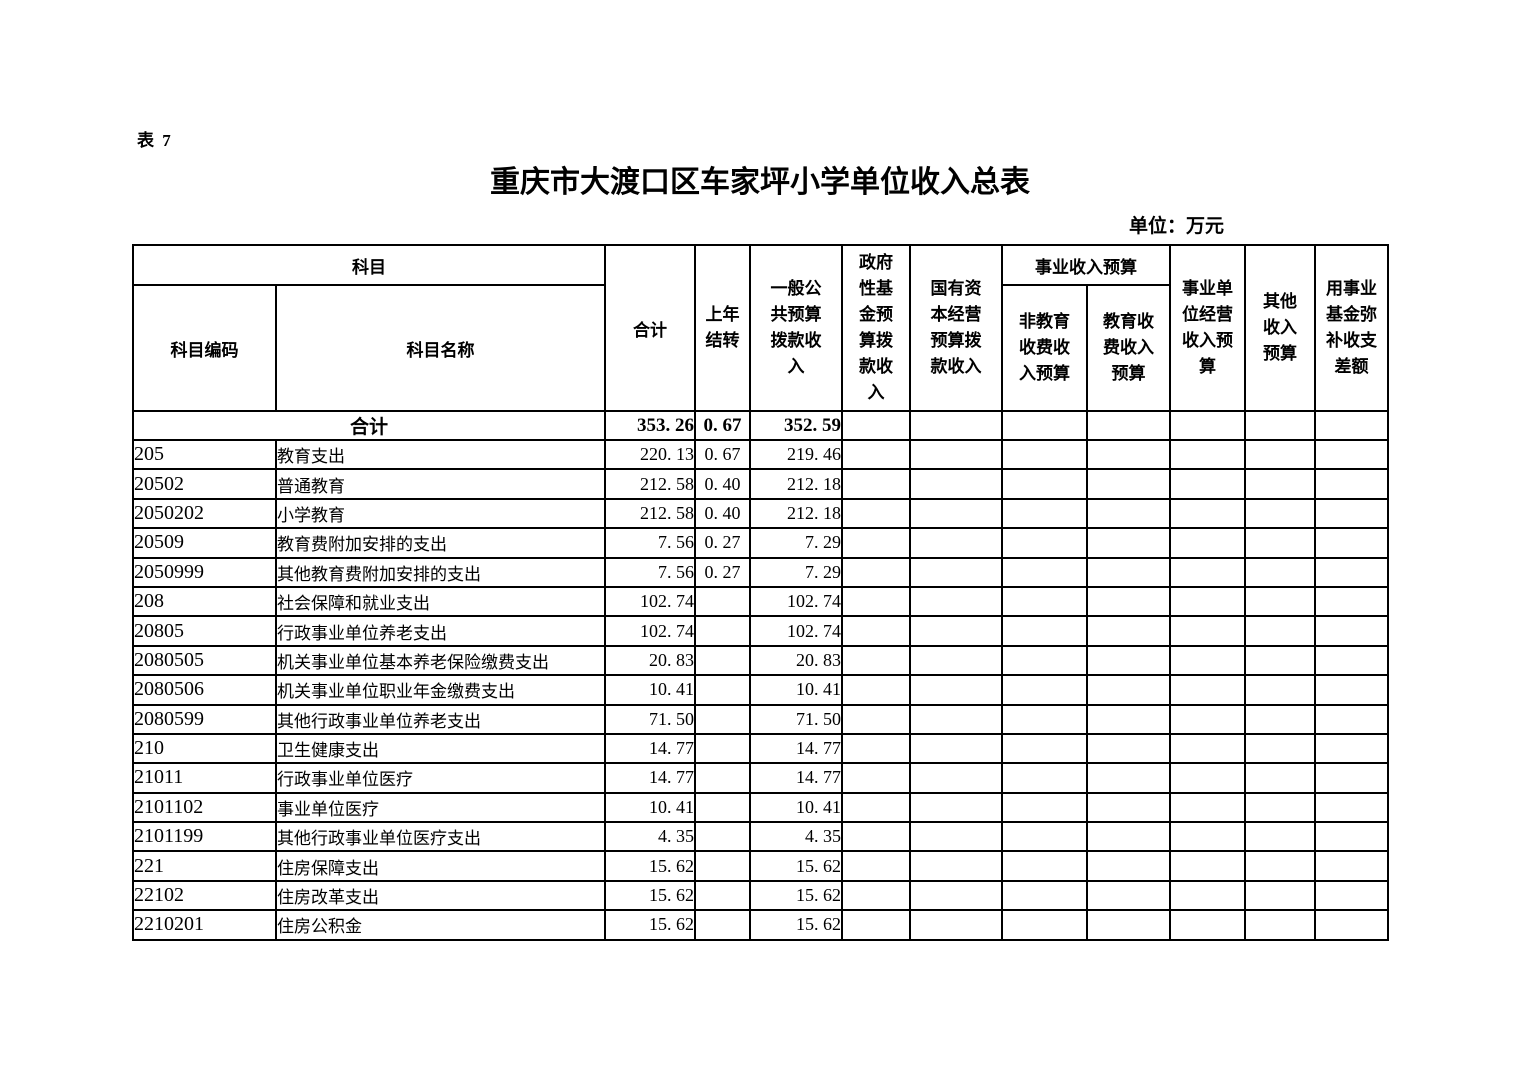  Describe the element at coordinates (760, 748) in the screenshot. I see `table-row: 210 卫生健康支出 14. 77 14. 77` at that location.